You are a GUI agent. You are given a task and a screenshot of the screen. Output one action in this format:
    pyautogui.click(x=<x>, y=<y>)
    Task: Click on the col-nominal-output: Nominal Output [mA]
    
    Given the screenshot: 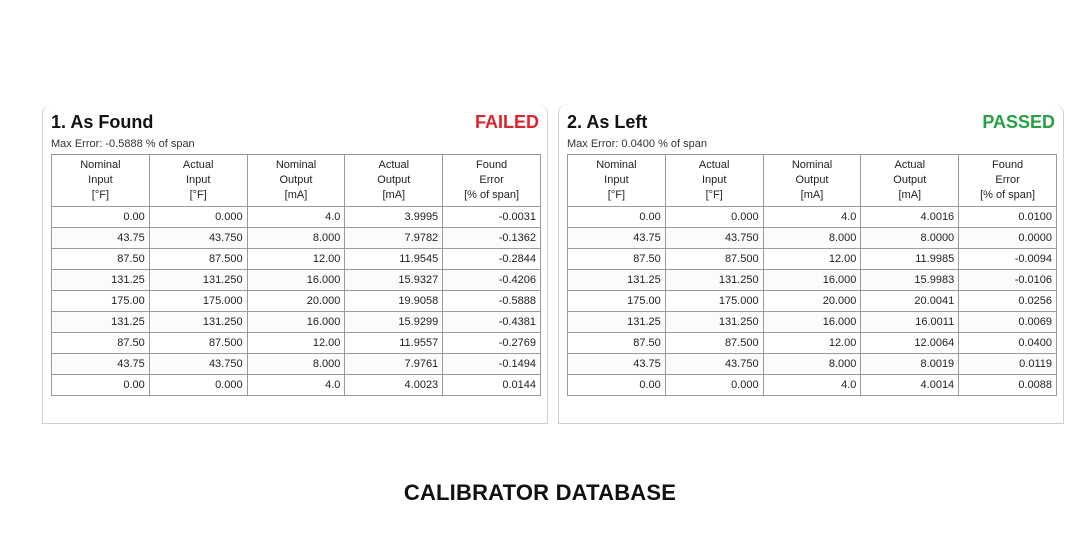 What is the action you would take?
    pyautogui.click(x=296, y=180)
    